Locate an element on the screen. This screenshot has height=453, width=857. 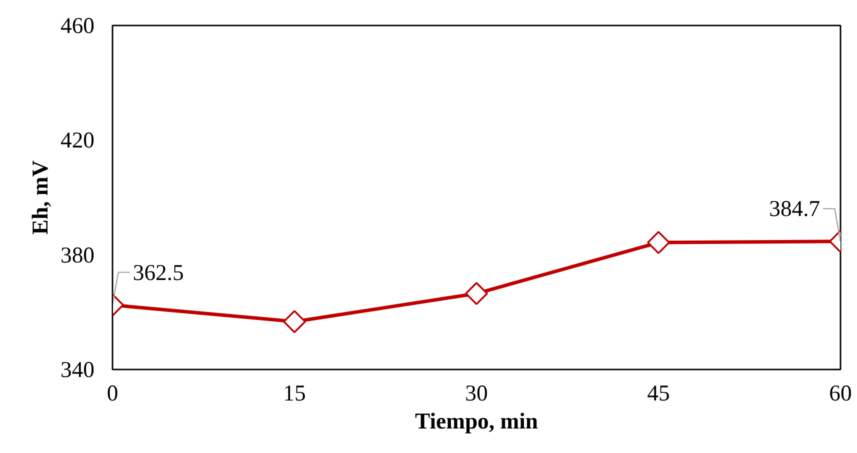
x-tick-label: 30 is located at coordinates (476, 393).